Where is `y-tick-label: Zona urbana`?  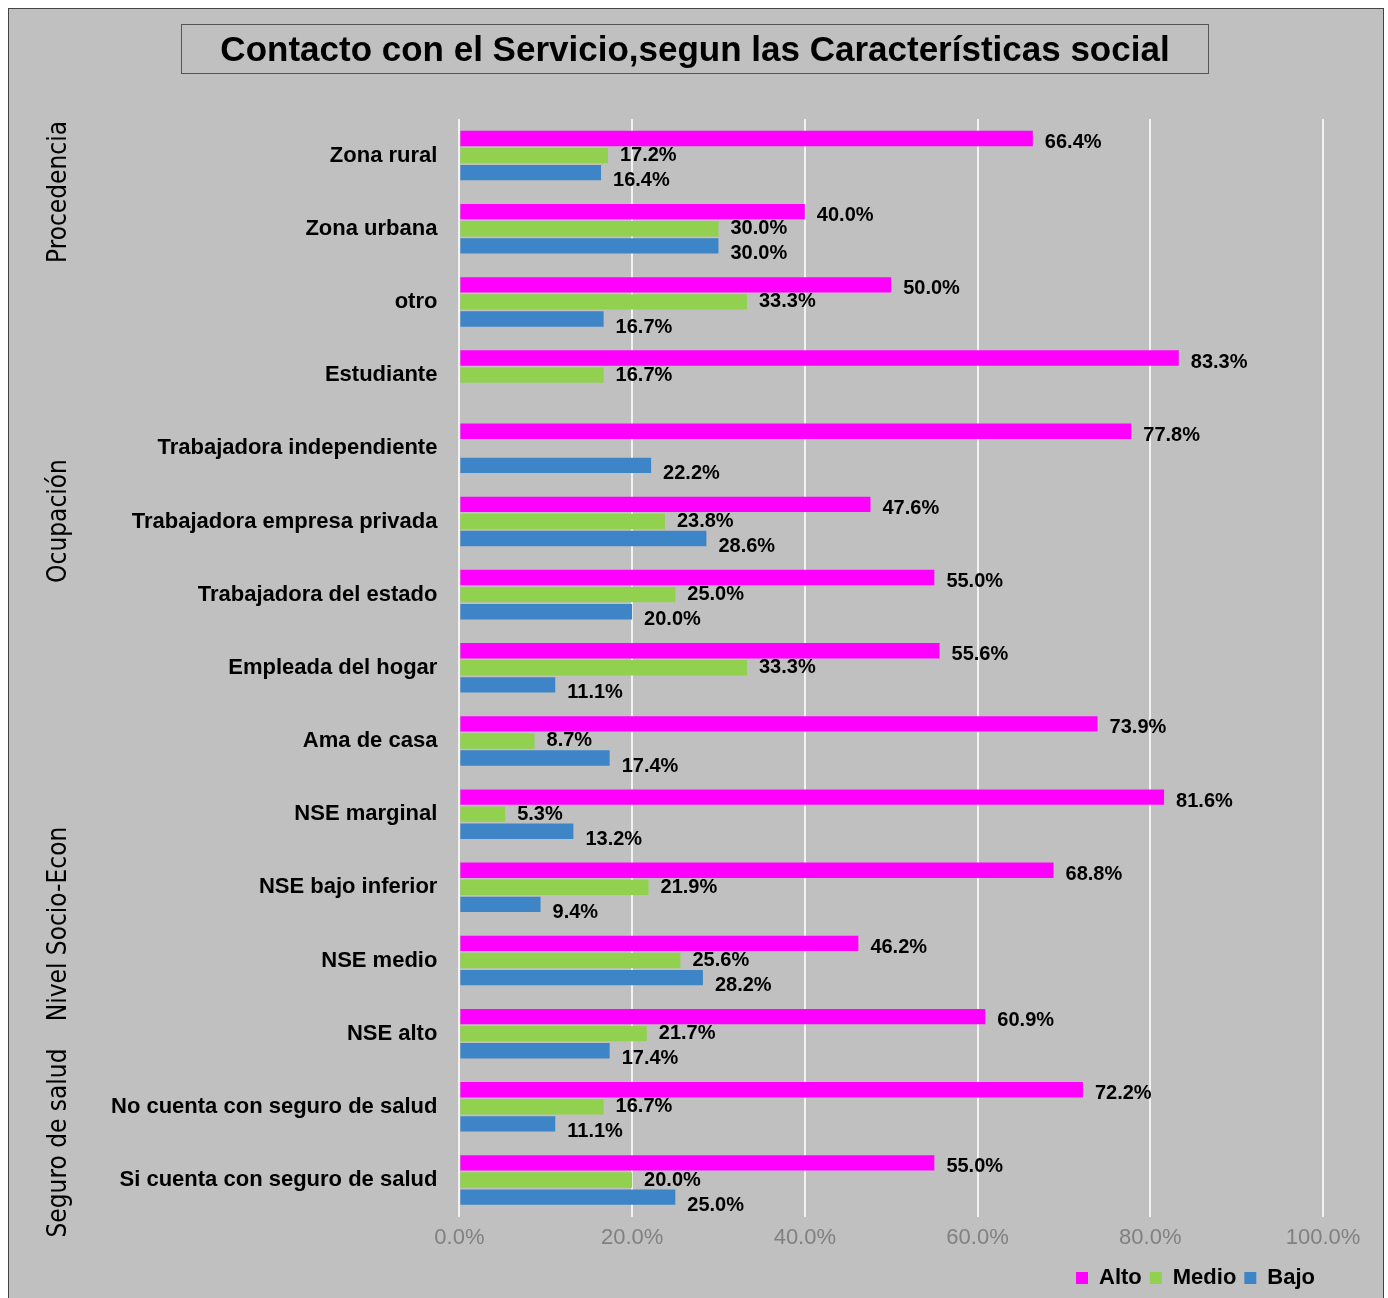 y-tick-label: Zona urbana is located at coordinates (372, 227).